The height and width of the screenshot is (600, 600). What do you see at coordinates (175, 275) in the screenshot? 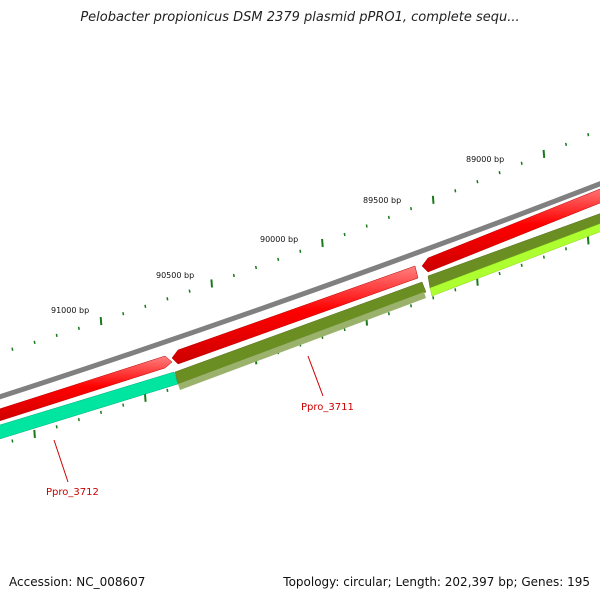
I see `ruler-label-90500: 90500 bp` at bounding box center [175, 275].